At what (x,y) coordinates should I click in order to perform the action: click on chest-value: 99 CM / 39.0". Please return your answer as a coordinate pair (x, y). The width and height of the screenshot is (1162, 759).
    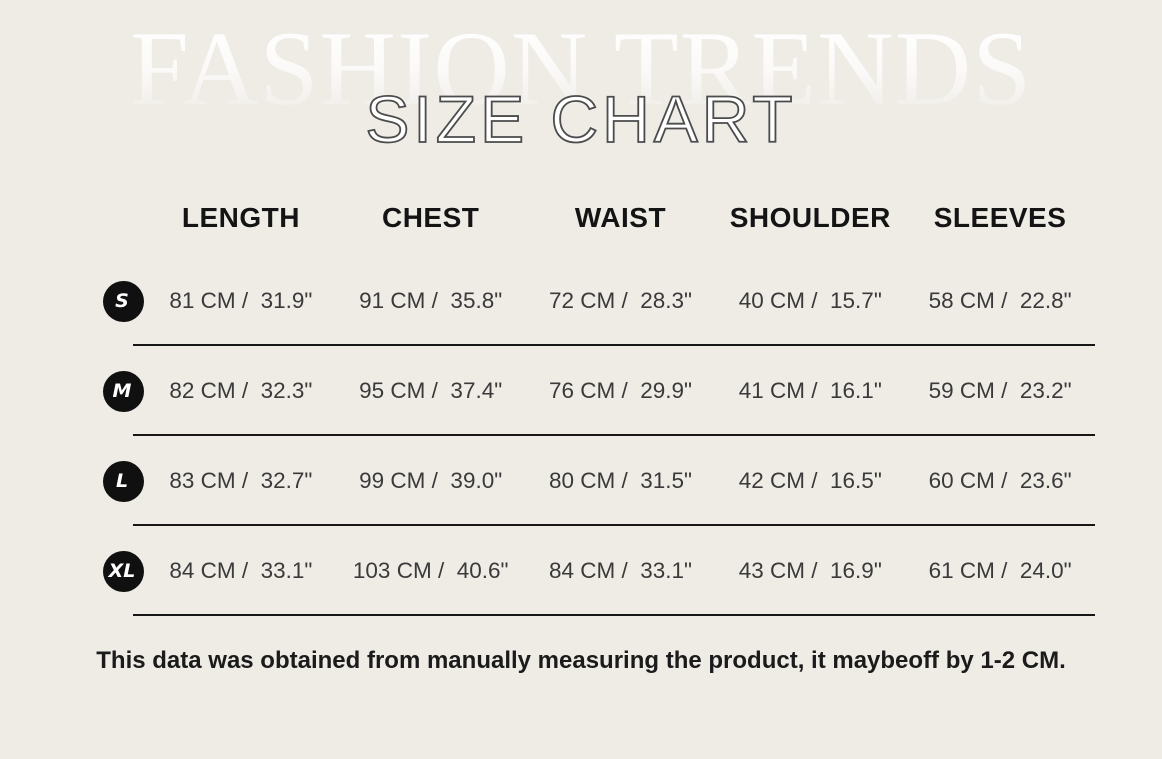
    Looking at the image, I should click on (431, 480).